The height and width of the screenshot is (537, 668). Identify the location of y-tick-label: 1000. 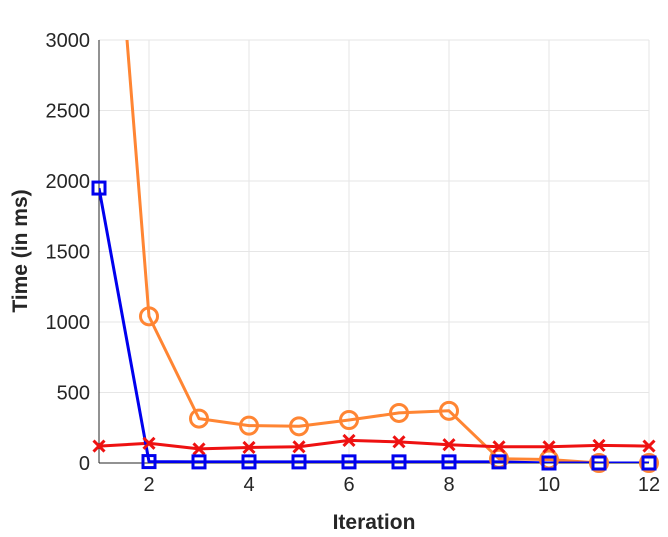
(68, 323).